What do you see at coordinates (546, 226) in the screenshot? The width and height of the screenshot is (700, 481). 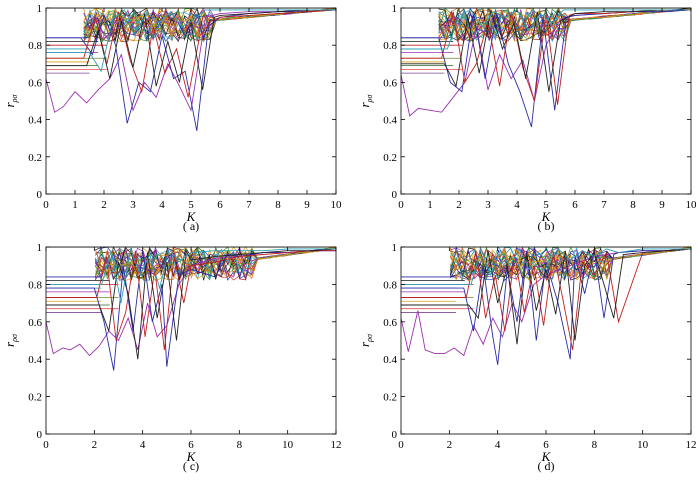 I see `panel-caption: ( b)` at bounding box center [546, 226].